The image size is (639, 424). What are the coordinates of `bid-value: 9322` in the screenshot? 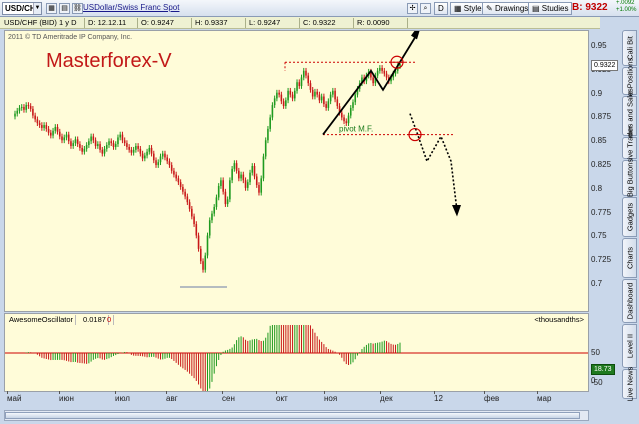 It's located at (596, 7).